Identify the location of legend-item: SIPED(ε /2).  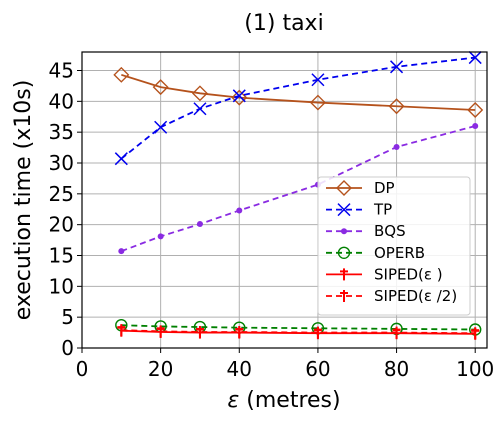
(391, 296).